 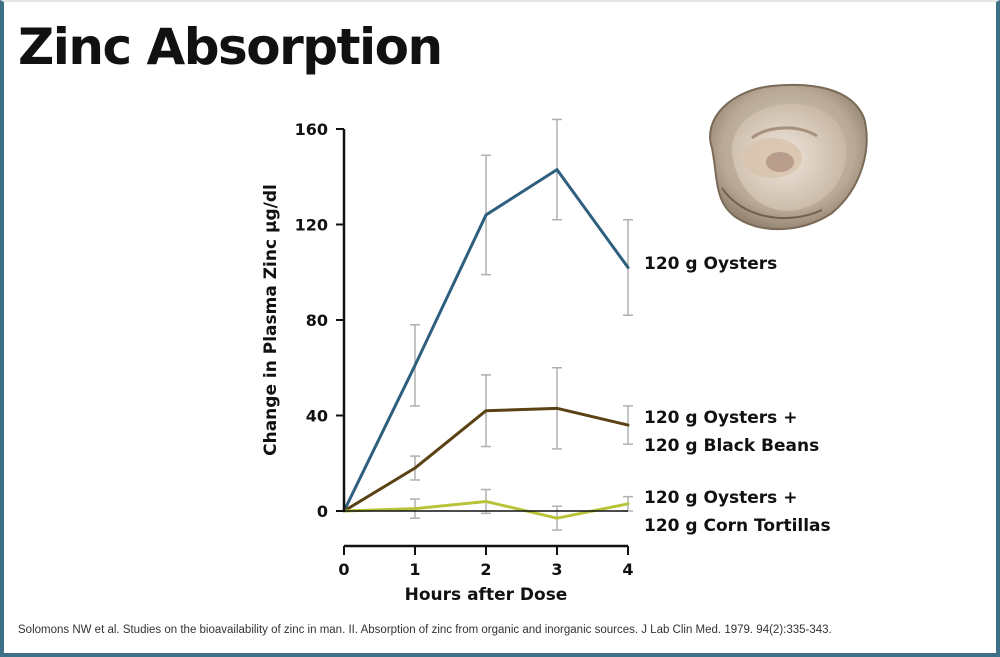 I want to click on y-tick-label: 80, so click(x=317, y=320).